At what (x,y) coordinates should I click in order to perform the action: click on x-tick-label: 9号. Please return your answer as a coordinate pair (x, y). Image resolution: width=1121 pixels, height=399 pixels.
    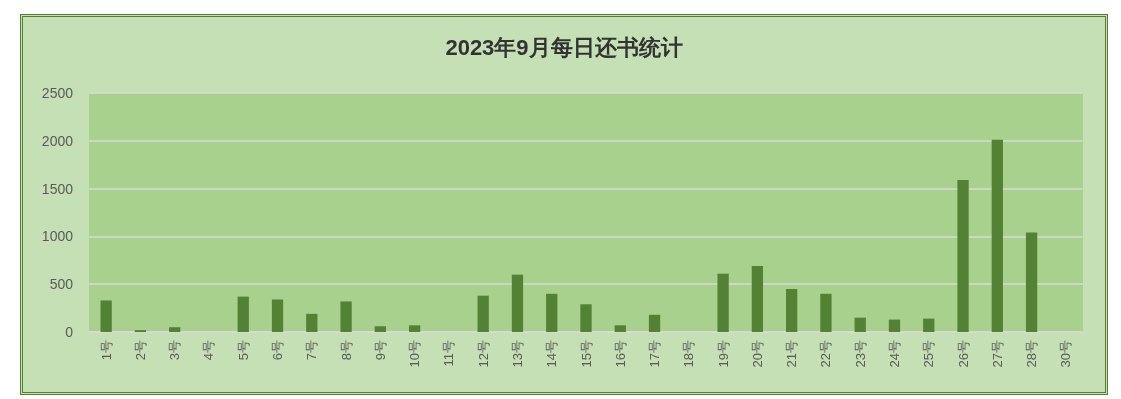
    Looking at the image, I should click on (380, 350).